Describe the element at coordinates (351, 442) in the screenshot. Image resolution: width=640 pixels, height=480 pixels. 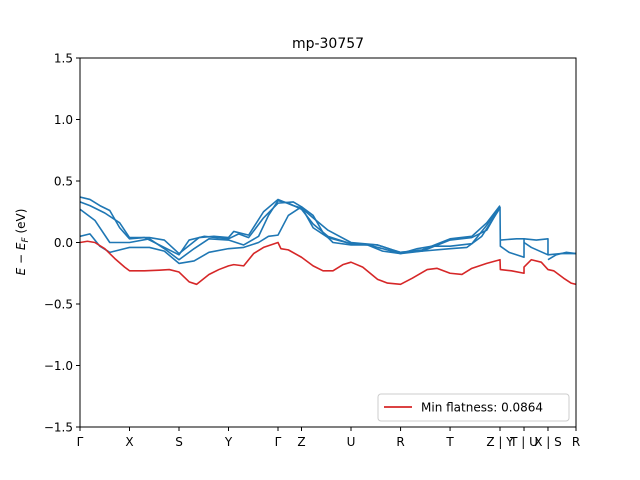
I see `x-tick-label: U` at that location.